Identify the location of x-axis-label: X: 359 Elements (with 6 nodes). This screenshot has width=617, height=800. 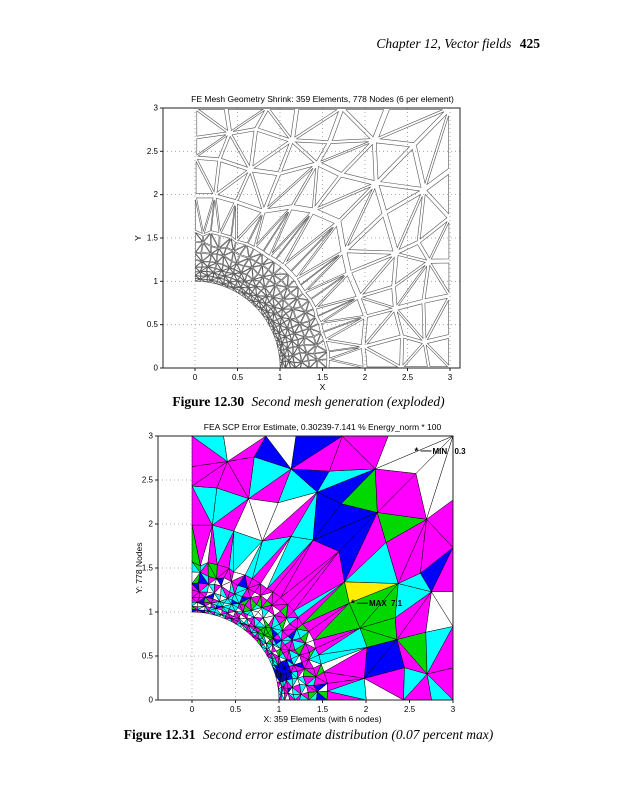
(322, 719).